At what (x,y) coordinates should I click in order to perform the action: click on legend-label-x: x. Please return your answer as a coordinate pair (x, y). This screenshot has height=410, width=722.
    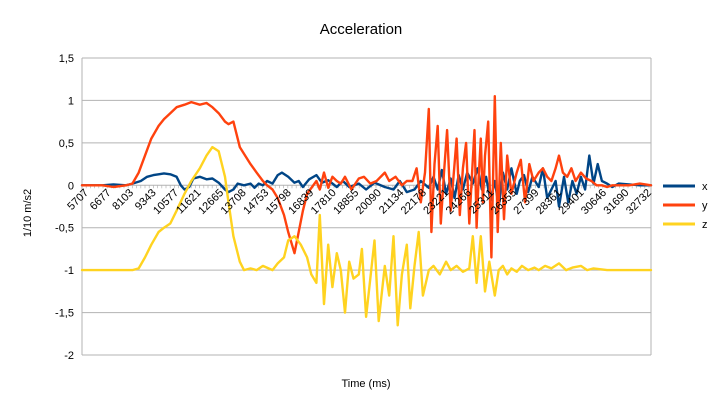
    Looking at the image, I should click on (705, 187).